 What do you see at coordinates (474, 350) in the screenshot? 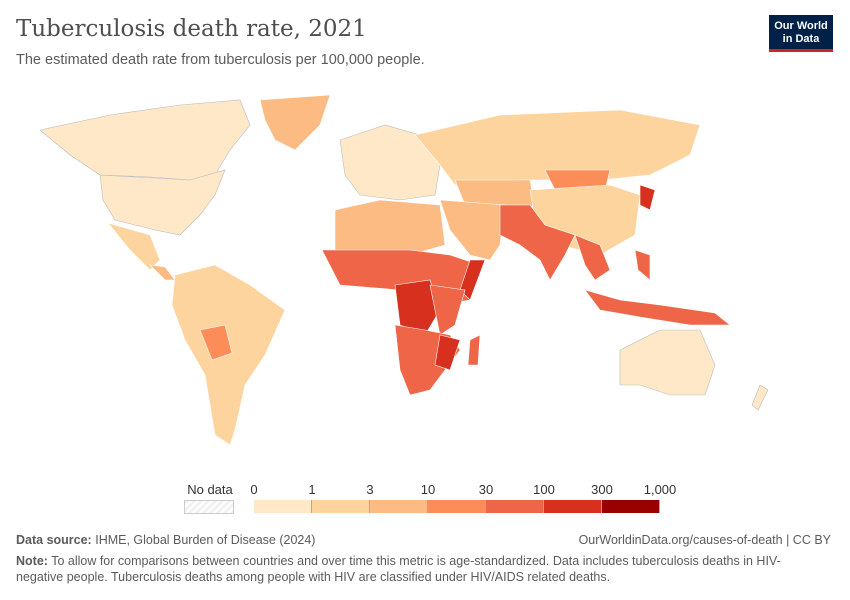
I see `region-madagascar` at bounding box center [474, 350].